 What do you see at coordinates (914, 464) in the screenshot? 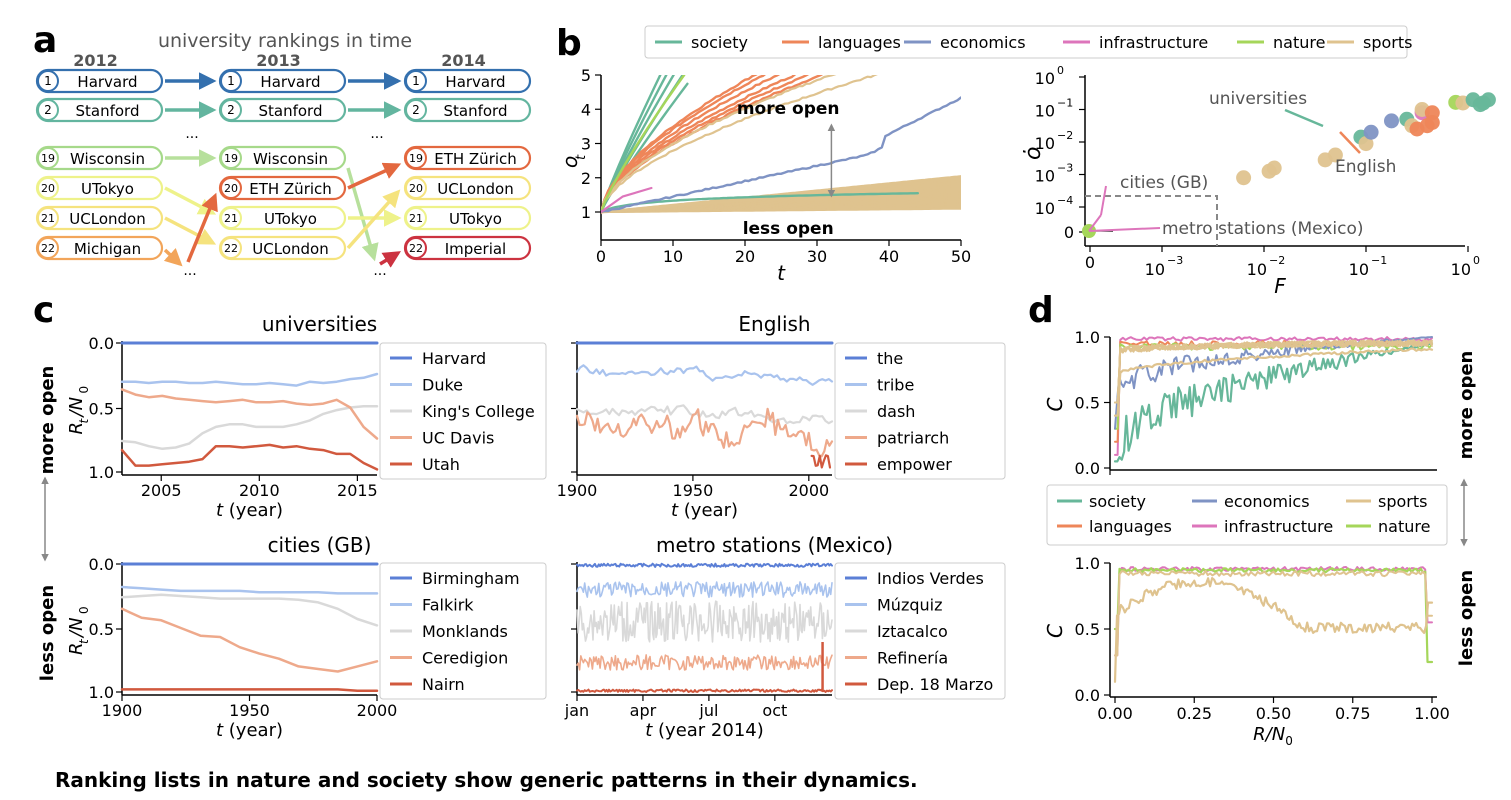
I see `legend-entry: empower` at bounding box center [914, 464].